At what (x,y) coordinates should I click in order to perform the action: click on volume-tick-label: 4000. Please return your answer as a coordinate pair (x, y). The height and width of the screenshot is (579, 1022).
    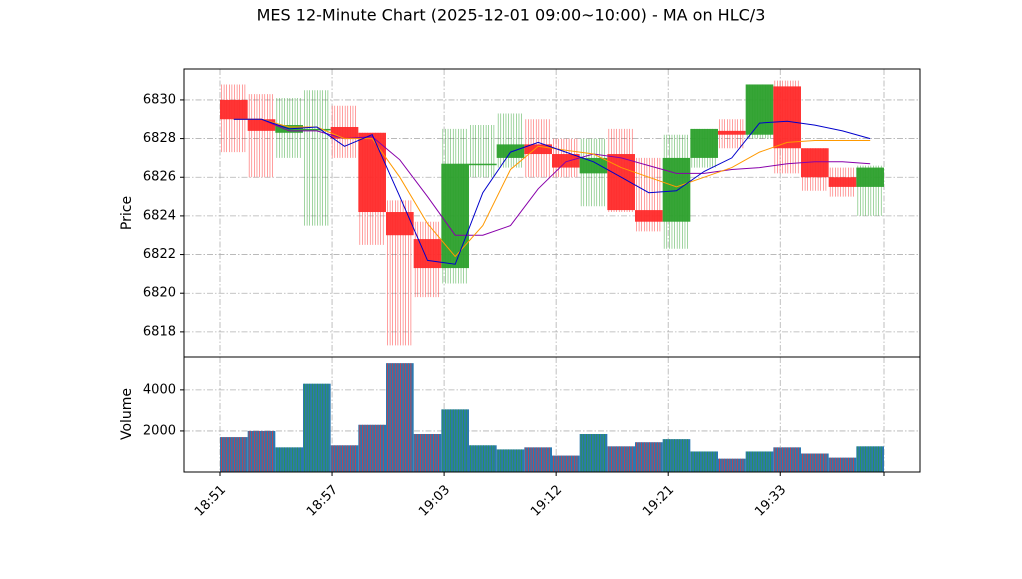
    Looking at the image, I should click on (159, 389).